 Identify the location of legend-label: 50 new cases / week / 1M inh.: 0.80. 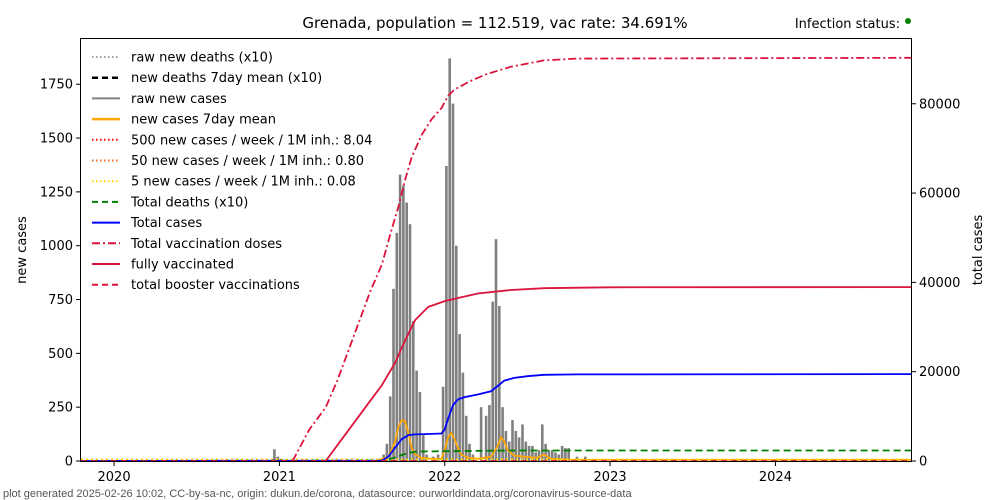
(247, 161).